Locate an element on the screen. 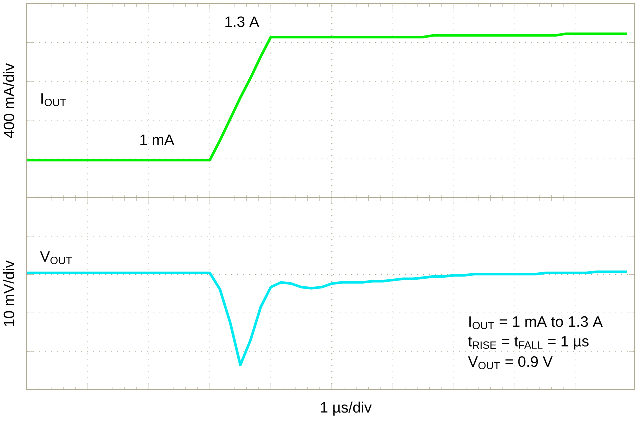  y-axis-title: 10 mV/div is located at coordinates (9, 293).